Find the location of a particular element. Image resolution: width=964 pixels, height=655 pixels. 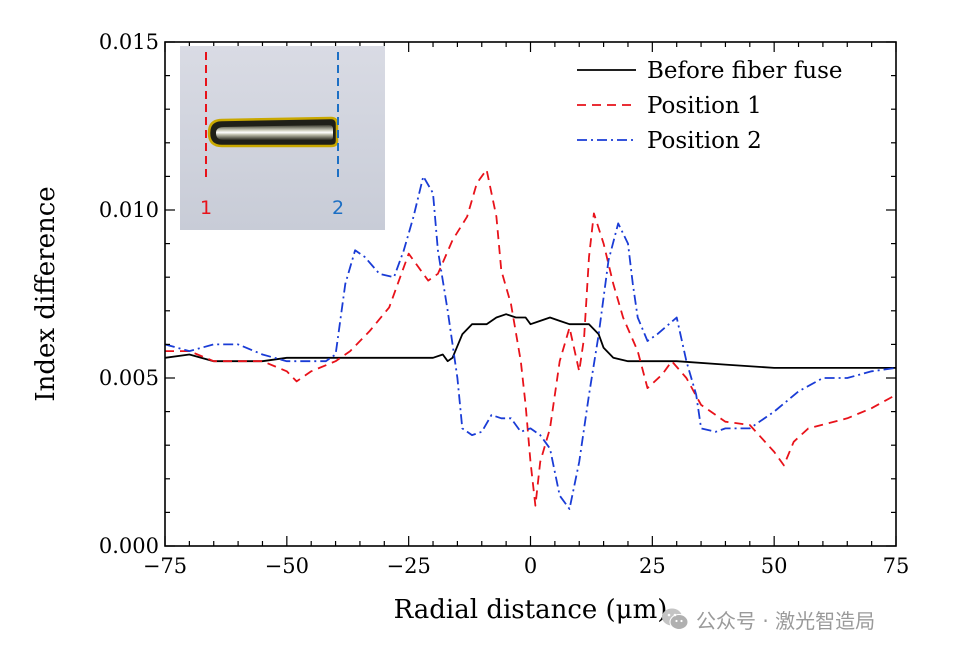

watermark-text: 公众号 · 激光智造局 is located at coordinates (786, 620).